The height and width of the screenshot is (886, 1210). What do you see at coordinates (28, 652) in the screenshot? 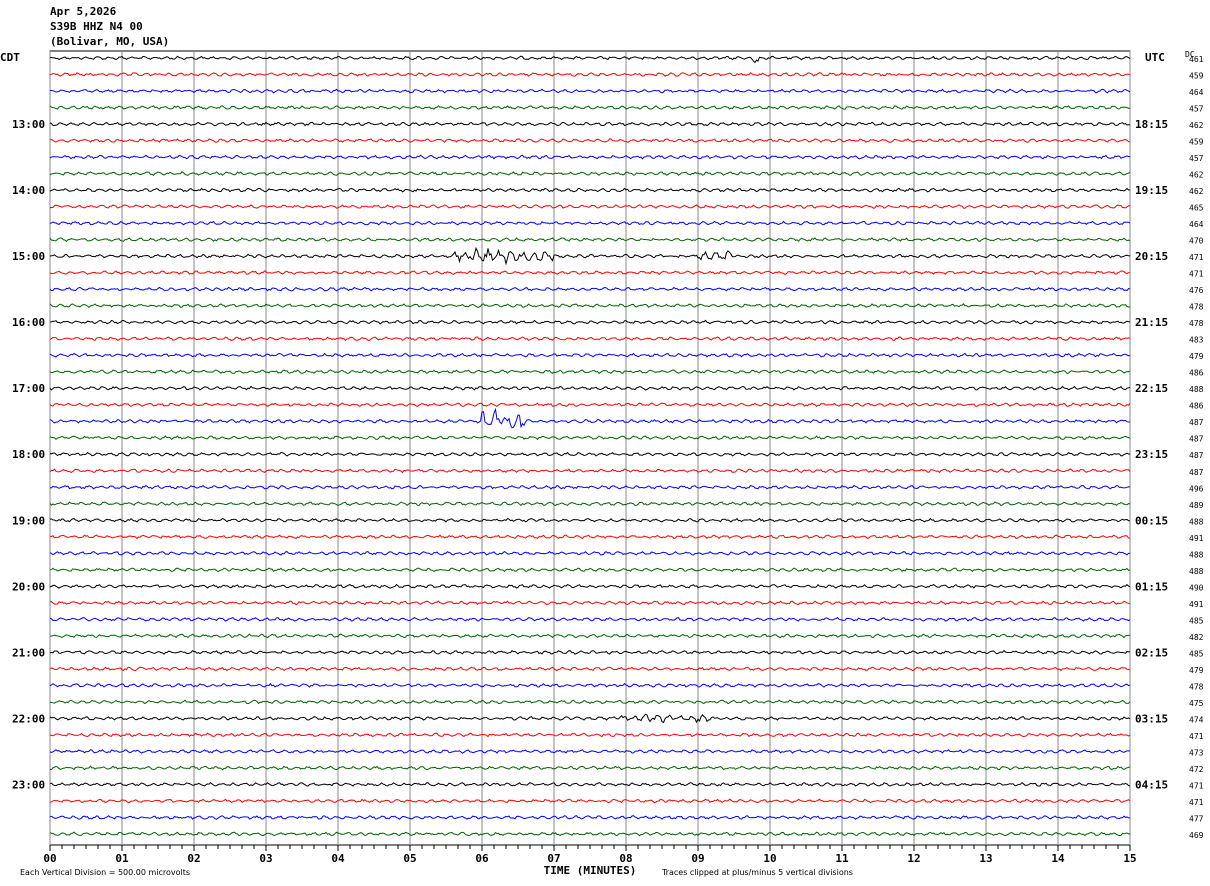
I see `cdt-hour-label: 21:00` at bounding box center [28, 652].